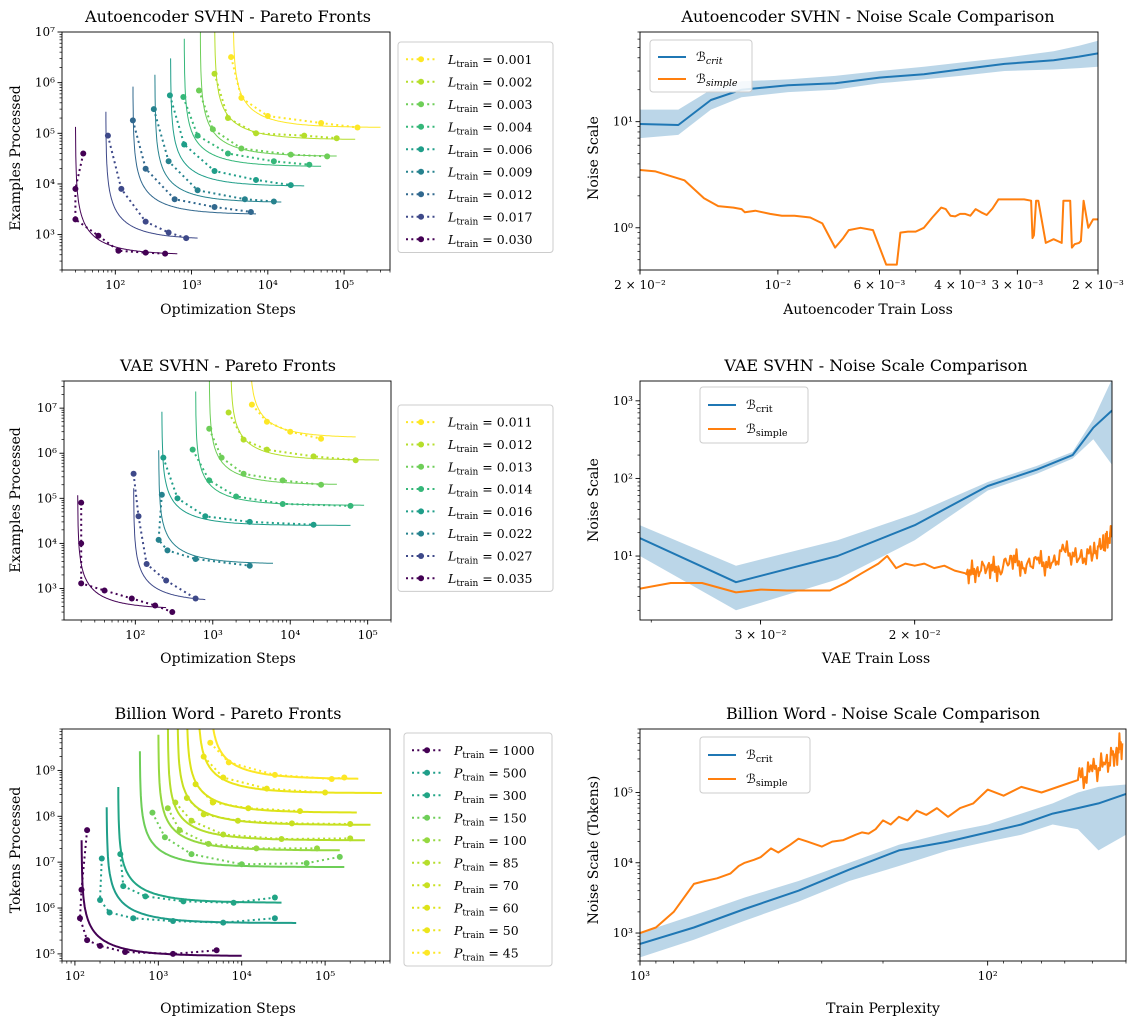 The image size is (1133, 1024). I want to click on minor-ticks, so click(226, 501).